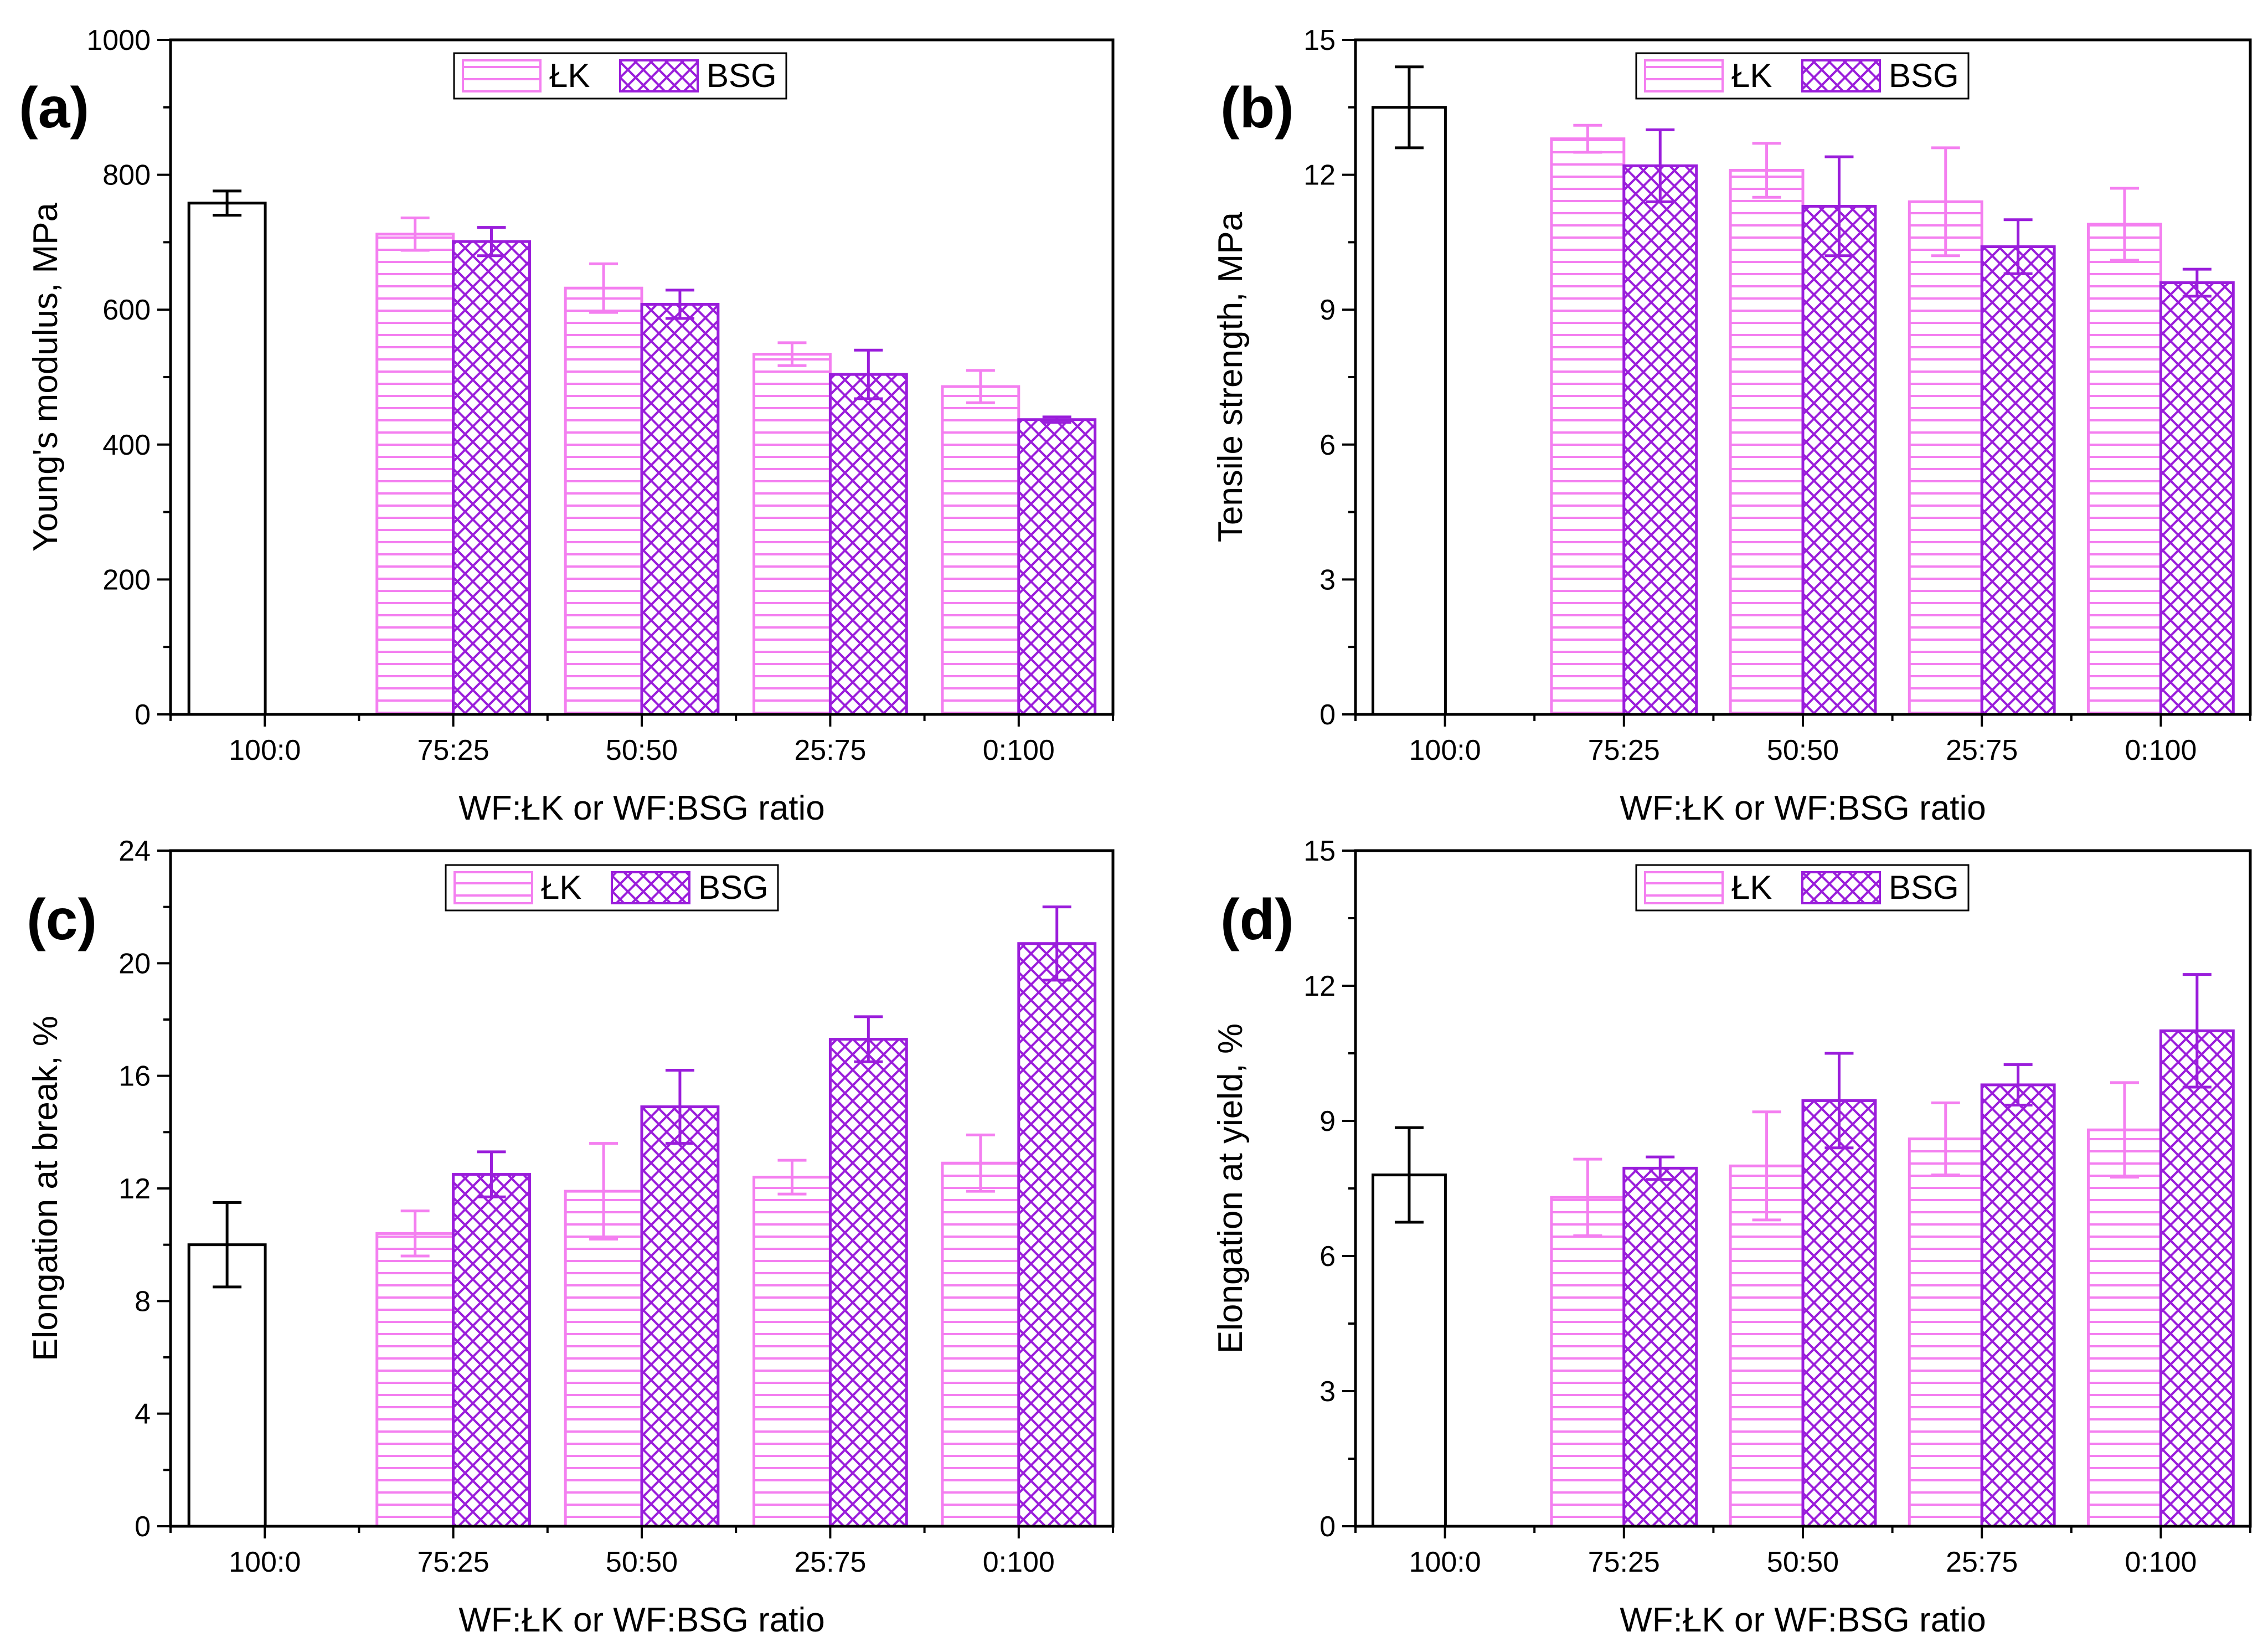 The width and height of the screenshot is (2268, 1642). I want to click on y-tick-label: 20, so click(134, 964).